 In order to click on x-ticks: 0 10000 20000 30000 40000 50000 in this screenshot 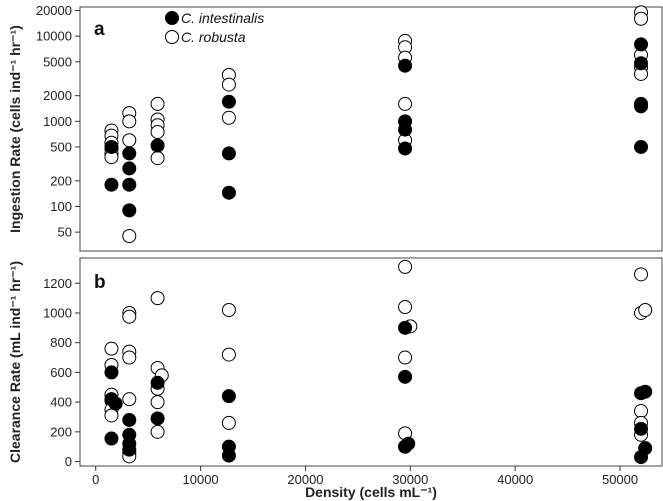, I will do `click(365, 476)`.